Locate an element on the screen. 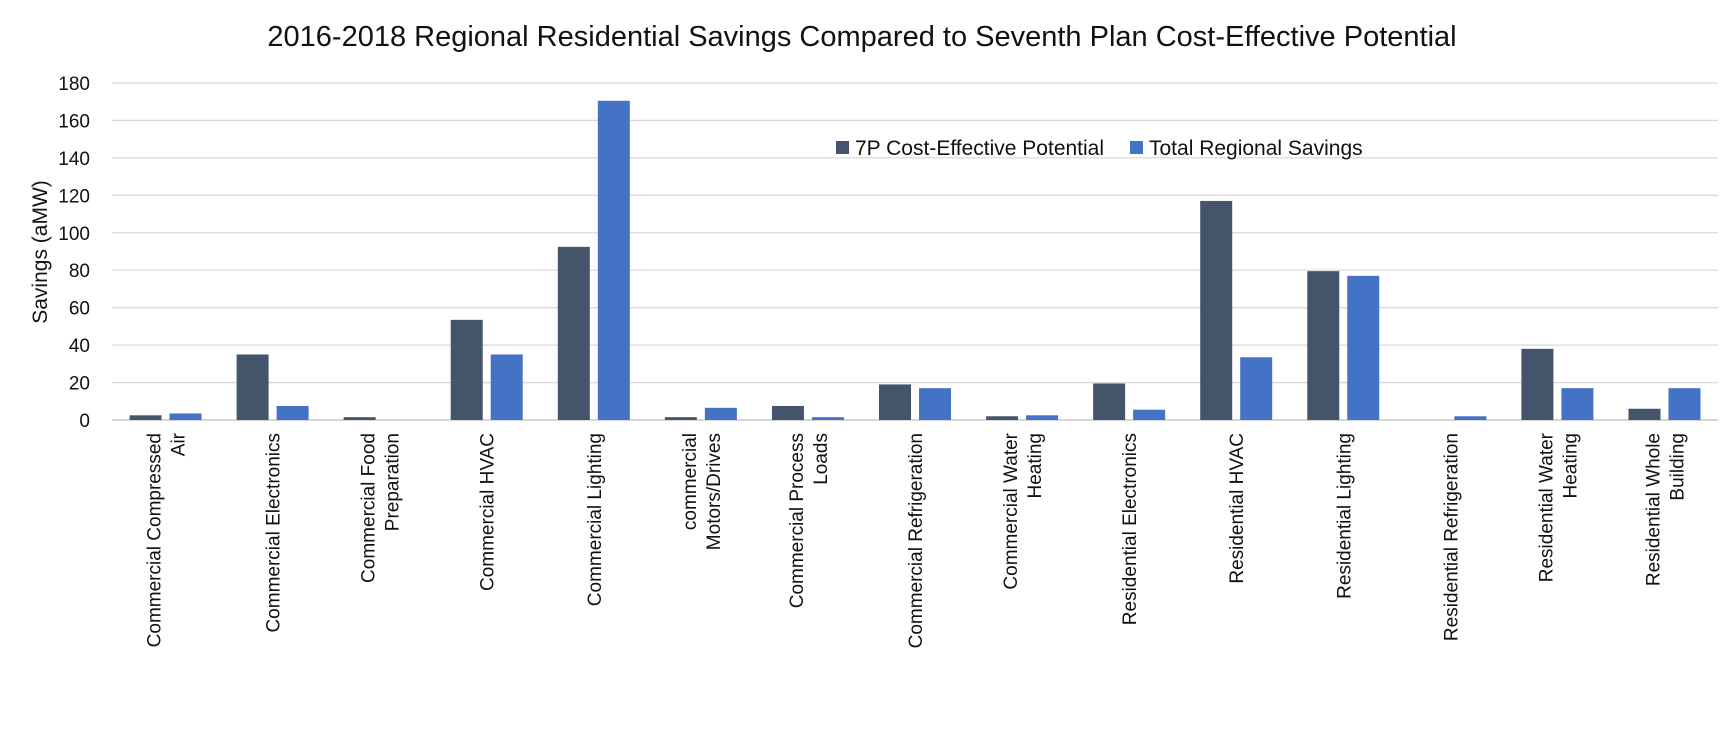 The width and height of the screenshot is (1724, 748). y-tick-label: 20 is located at coordinates (79, 384).